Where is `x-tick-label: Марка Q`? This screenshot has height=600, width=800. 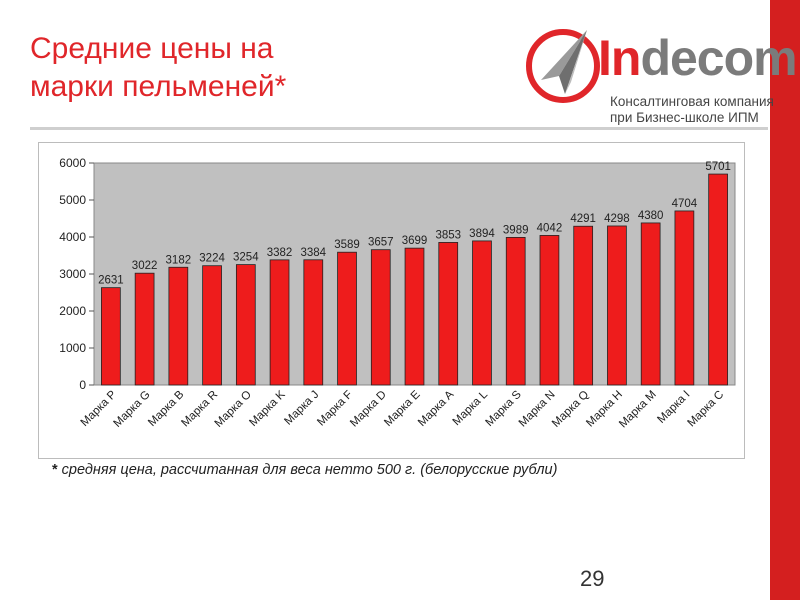
x-tick-label: Марка Q is located at coordinates (570, 409).